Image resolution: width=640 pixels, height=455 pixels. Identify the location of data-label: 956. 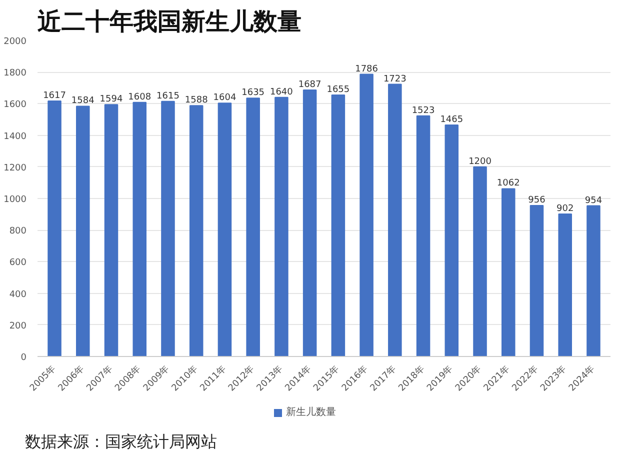
(537, 200).